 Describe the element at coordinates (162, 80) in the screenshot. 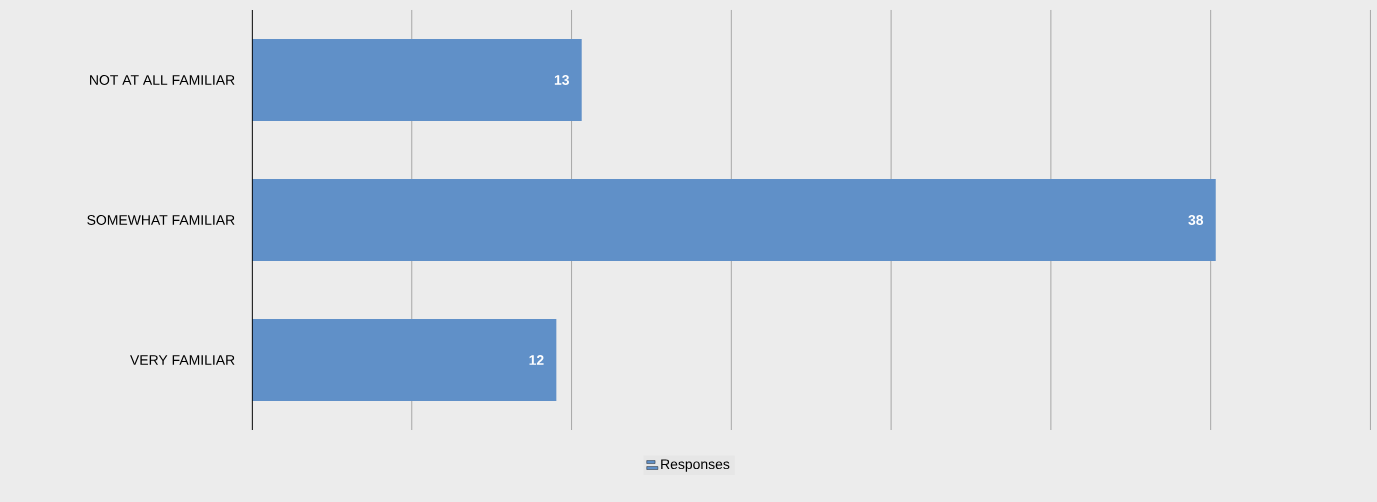

I see `y-tick-label: NOT AT ALL FAMILIAR` at that location.